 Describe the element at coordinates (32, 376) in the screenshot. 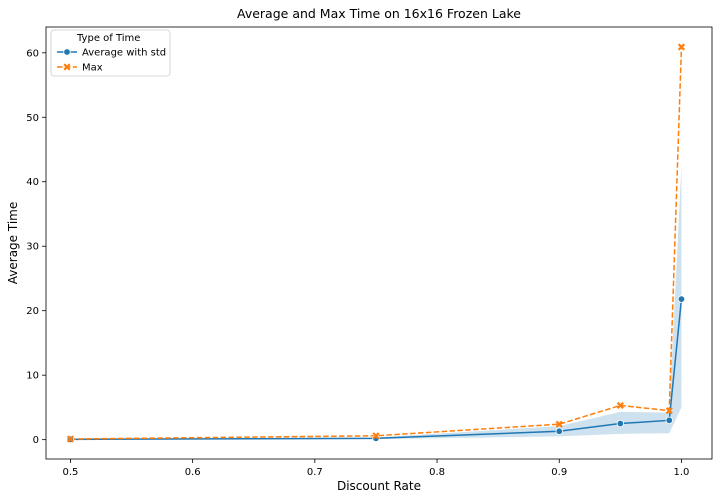

I see `y-tick-label: 10` at that location.